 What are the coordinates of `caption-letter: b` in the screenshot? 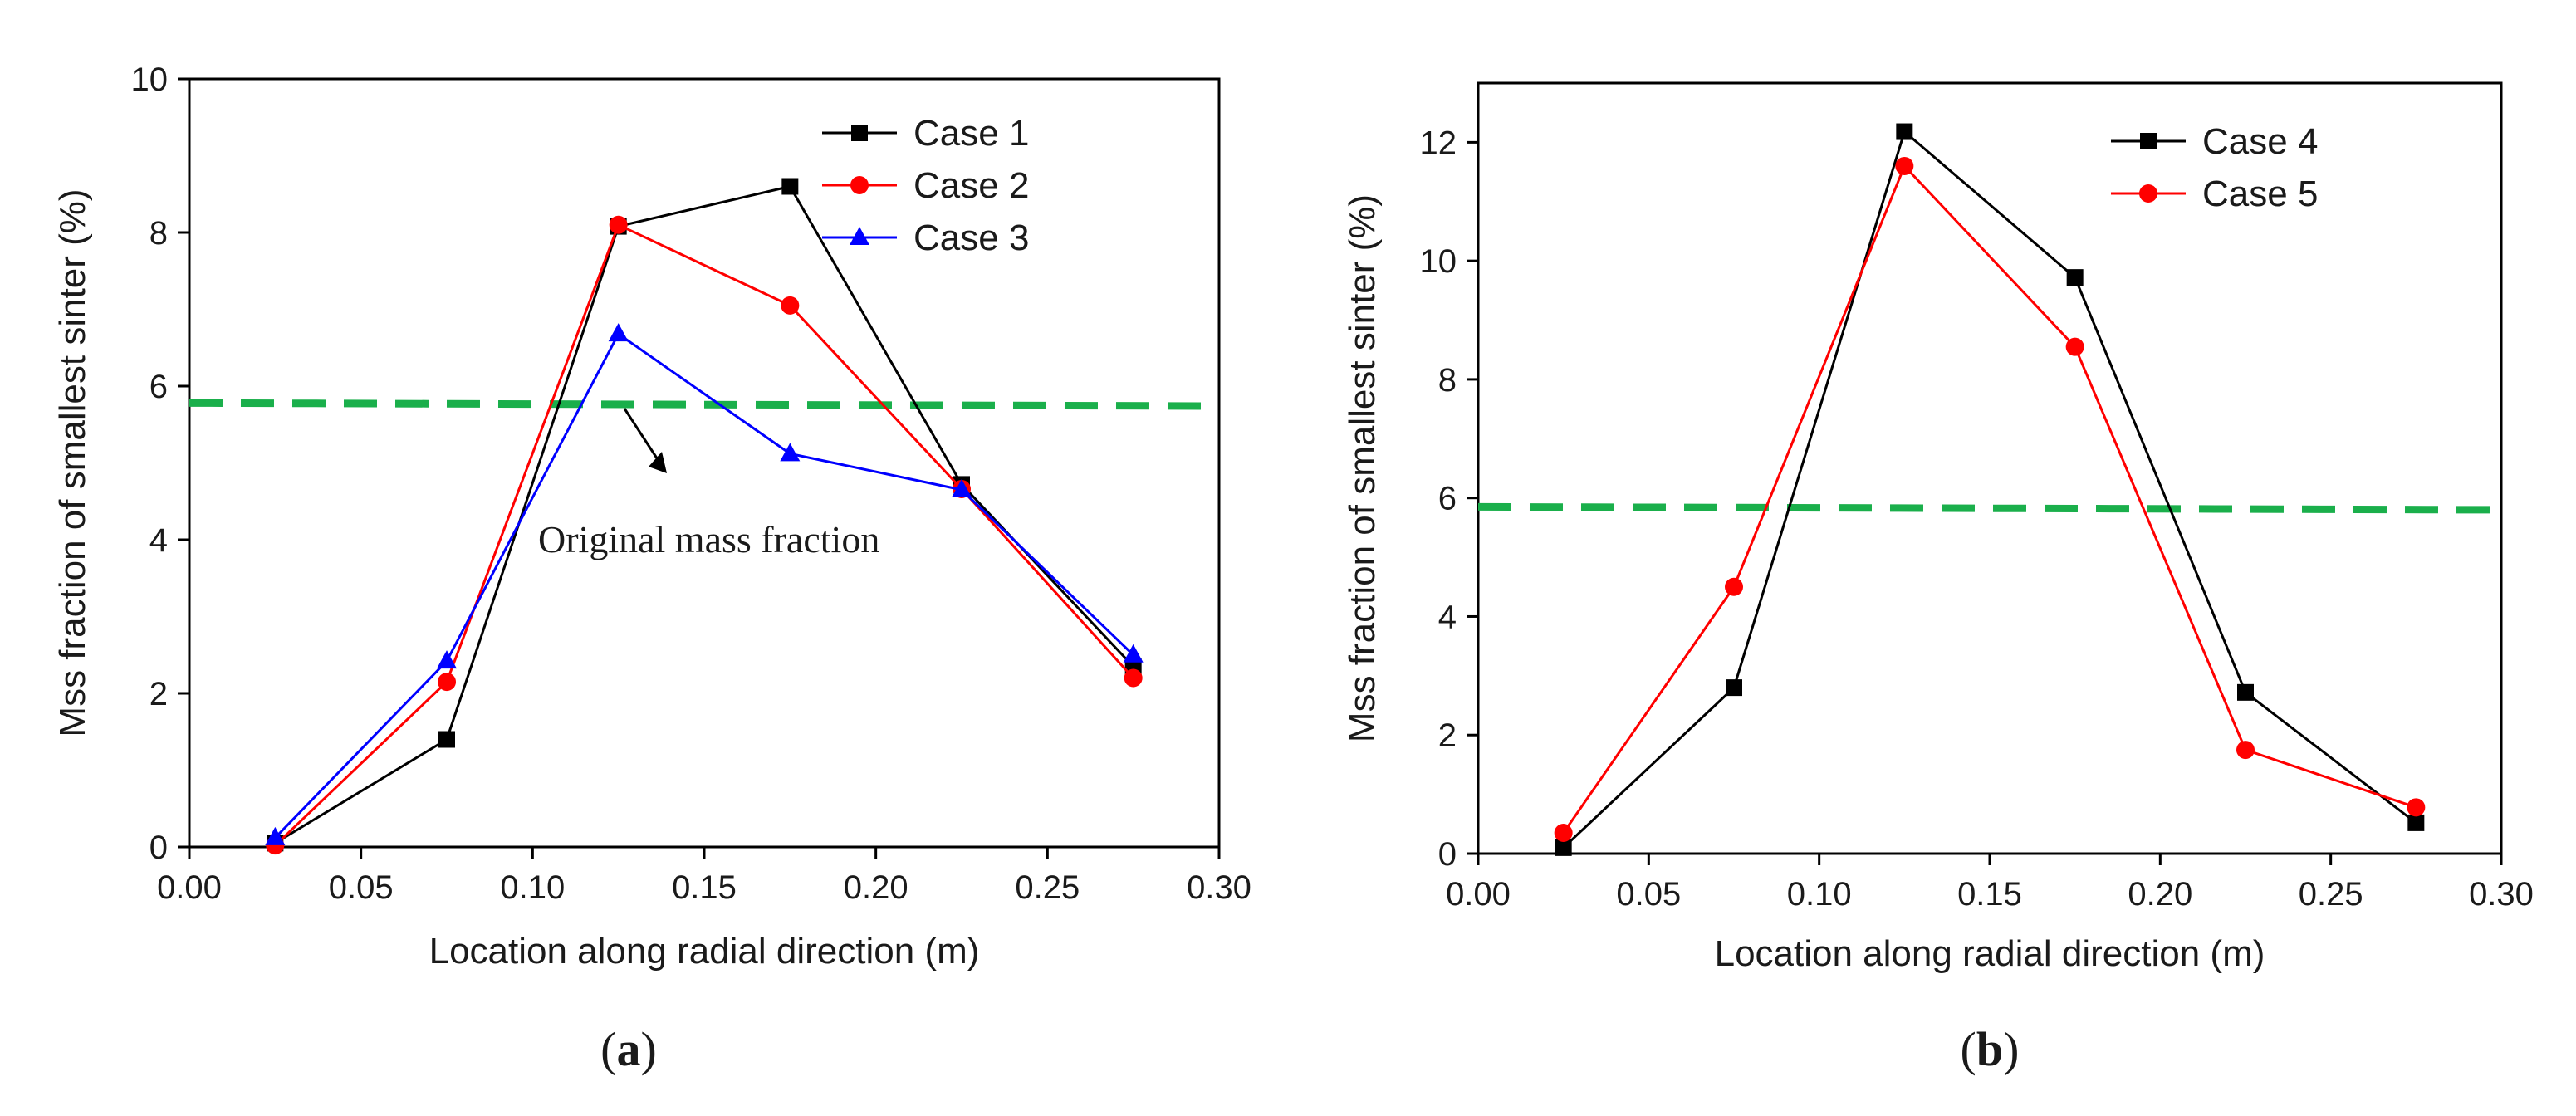 It's located at (1990, 1049).